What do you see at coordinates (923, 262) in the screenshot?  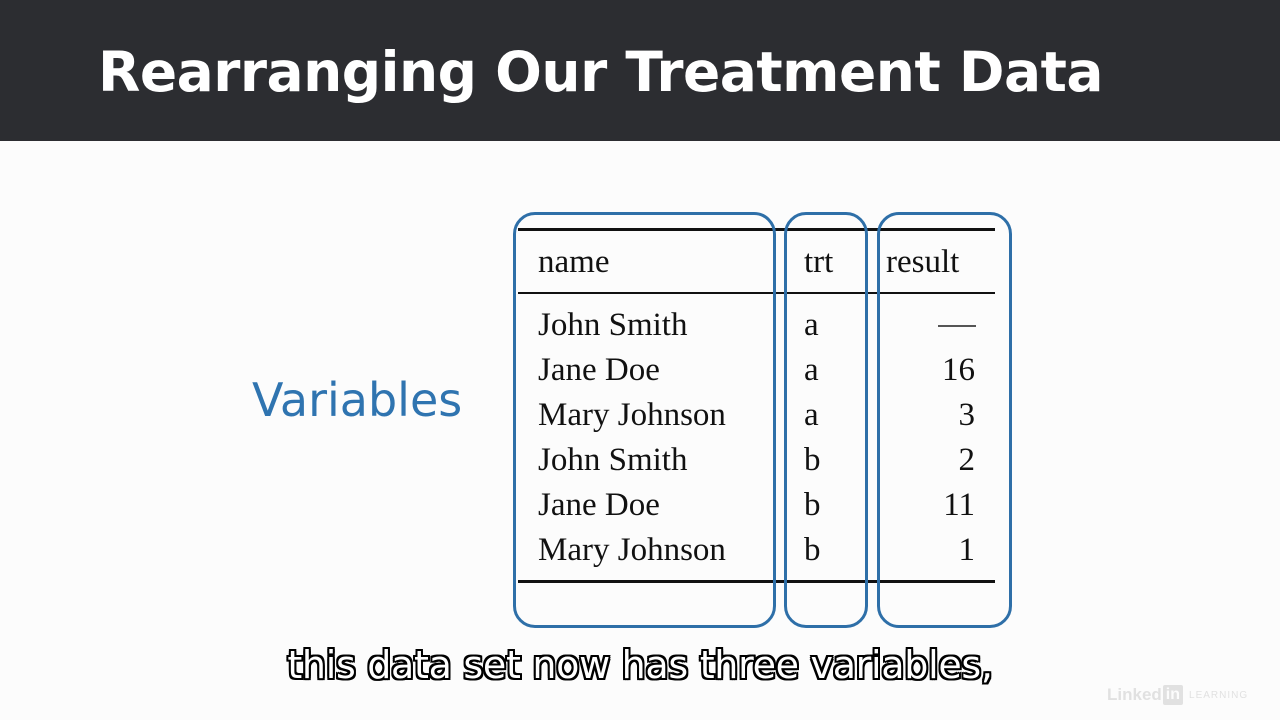 I see `header-result: result` at bounding box center [923, 262].